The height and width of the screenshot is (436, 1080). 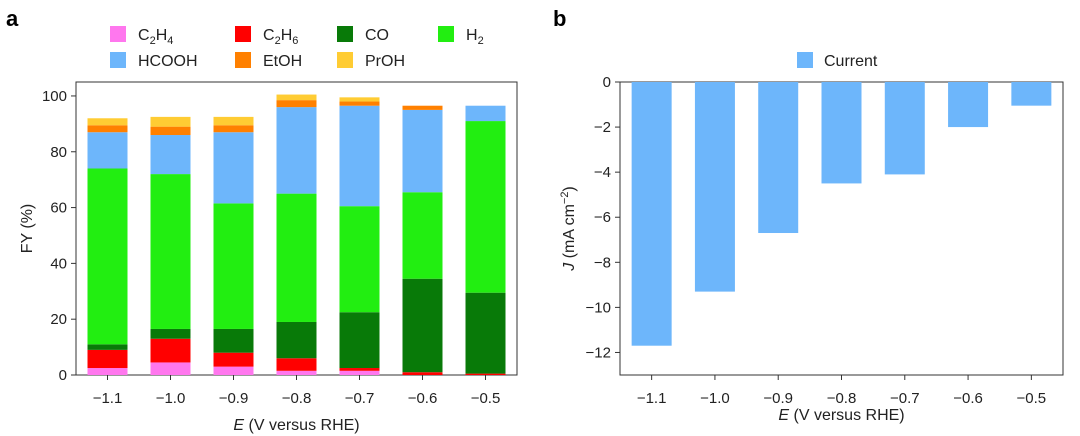 What do you see at coordinates (282, 61) in the screenshot?
I see `legend-label-etoh: EtOH` at bounding box center [282, 61].